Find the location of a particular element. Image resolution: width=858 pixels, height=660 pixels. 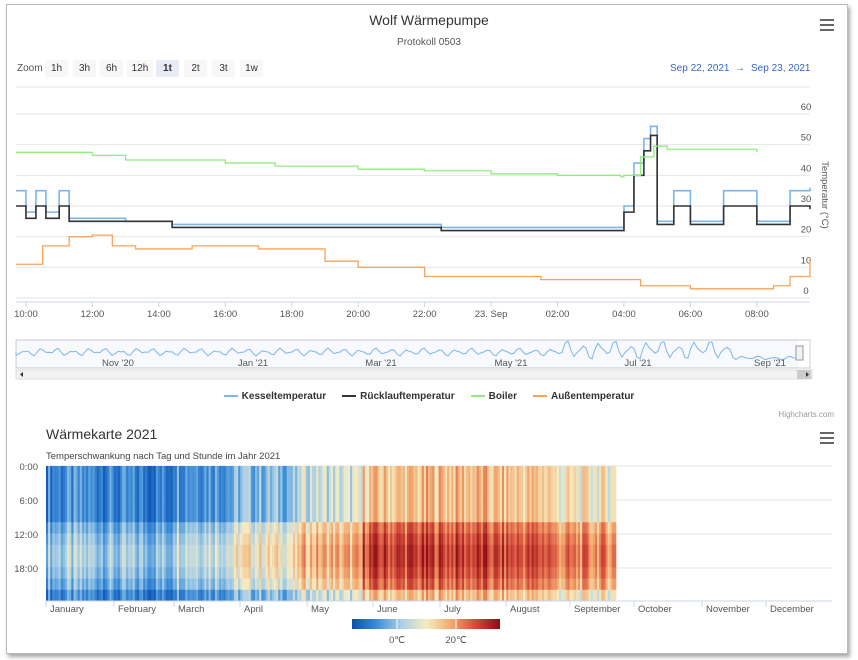

scrollbar-track is located at coordinates (414, 374).